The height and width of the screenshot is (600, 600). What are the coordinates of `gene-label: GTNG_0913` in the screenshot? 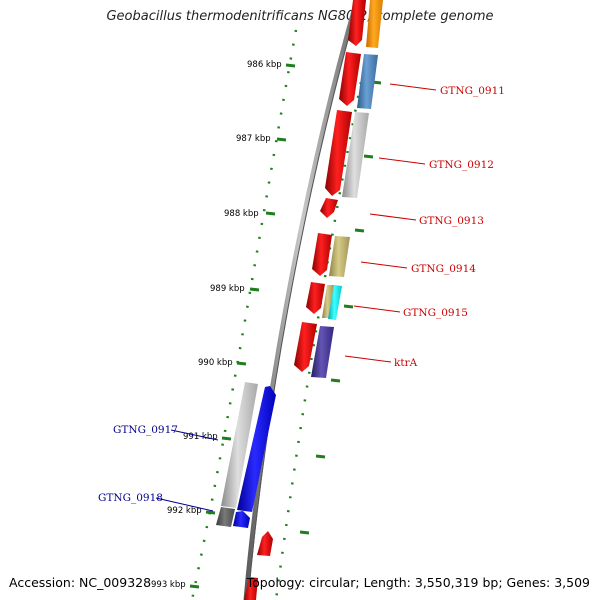 It's located at (451, 221).